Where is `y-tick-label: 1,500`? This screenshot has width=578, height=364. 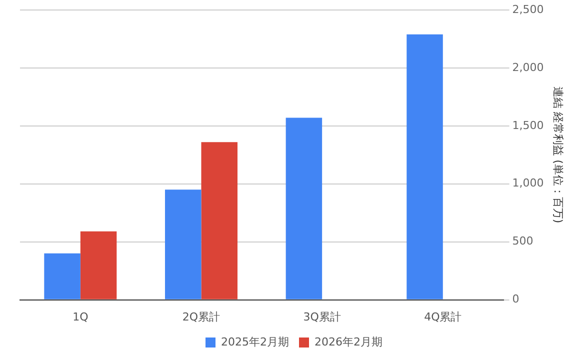 y-tick-label: 1,500 is located at coordinates (528, 125).